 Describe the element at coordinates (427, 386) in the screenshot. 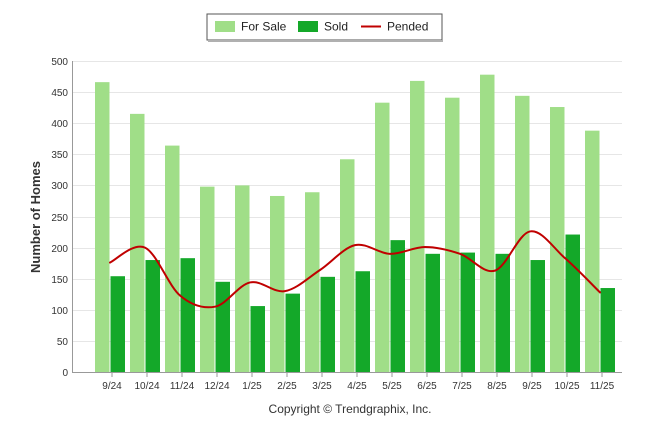

I see `x-tick-label: 6/25` at that location.